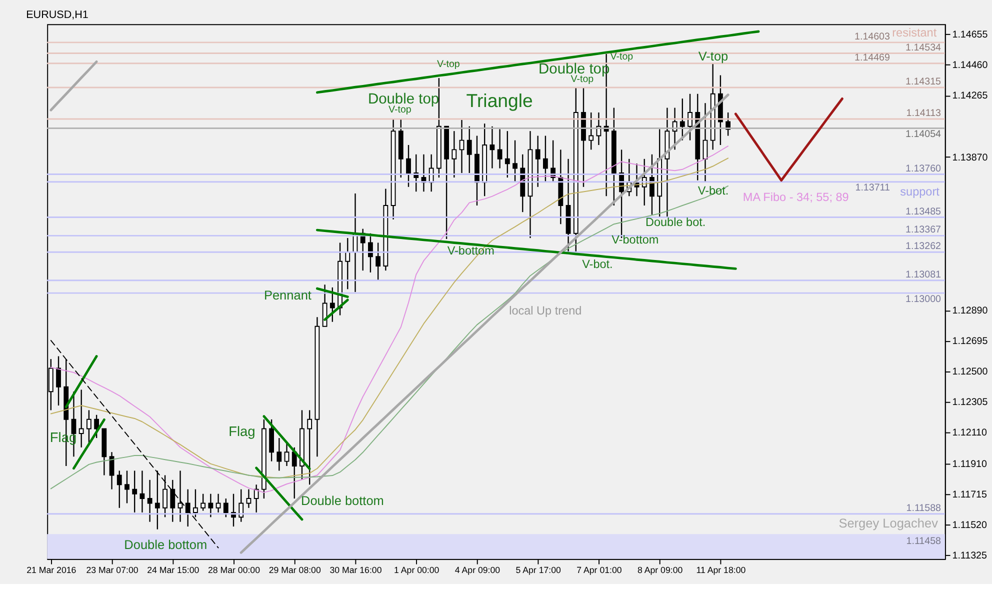 This screenshot has height=598, width=992. What do you see at coordinates (970, 464) in the screenshot?
I see `y-tick-label: 1.11910` at bounding box center [970, 464].